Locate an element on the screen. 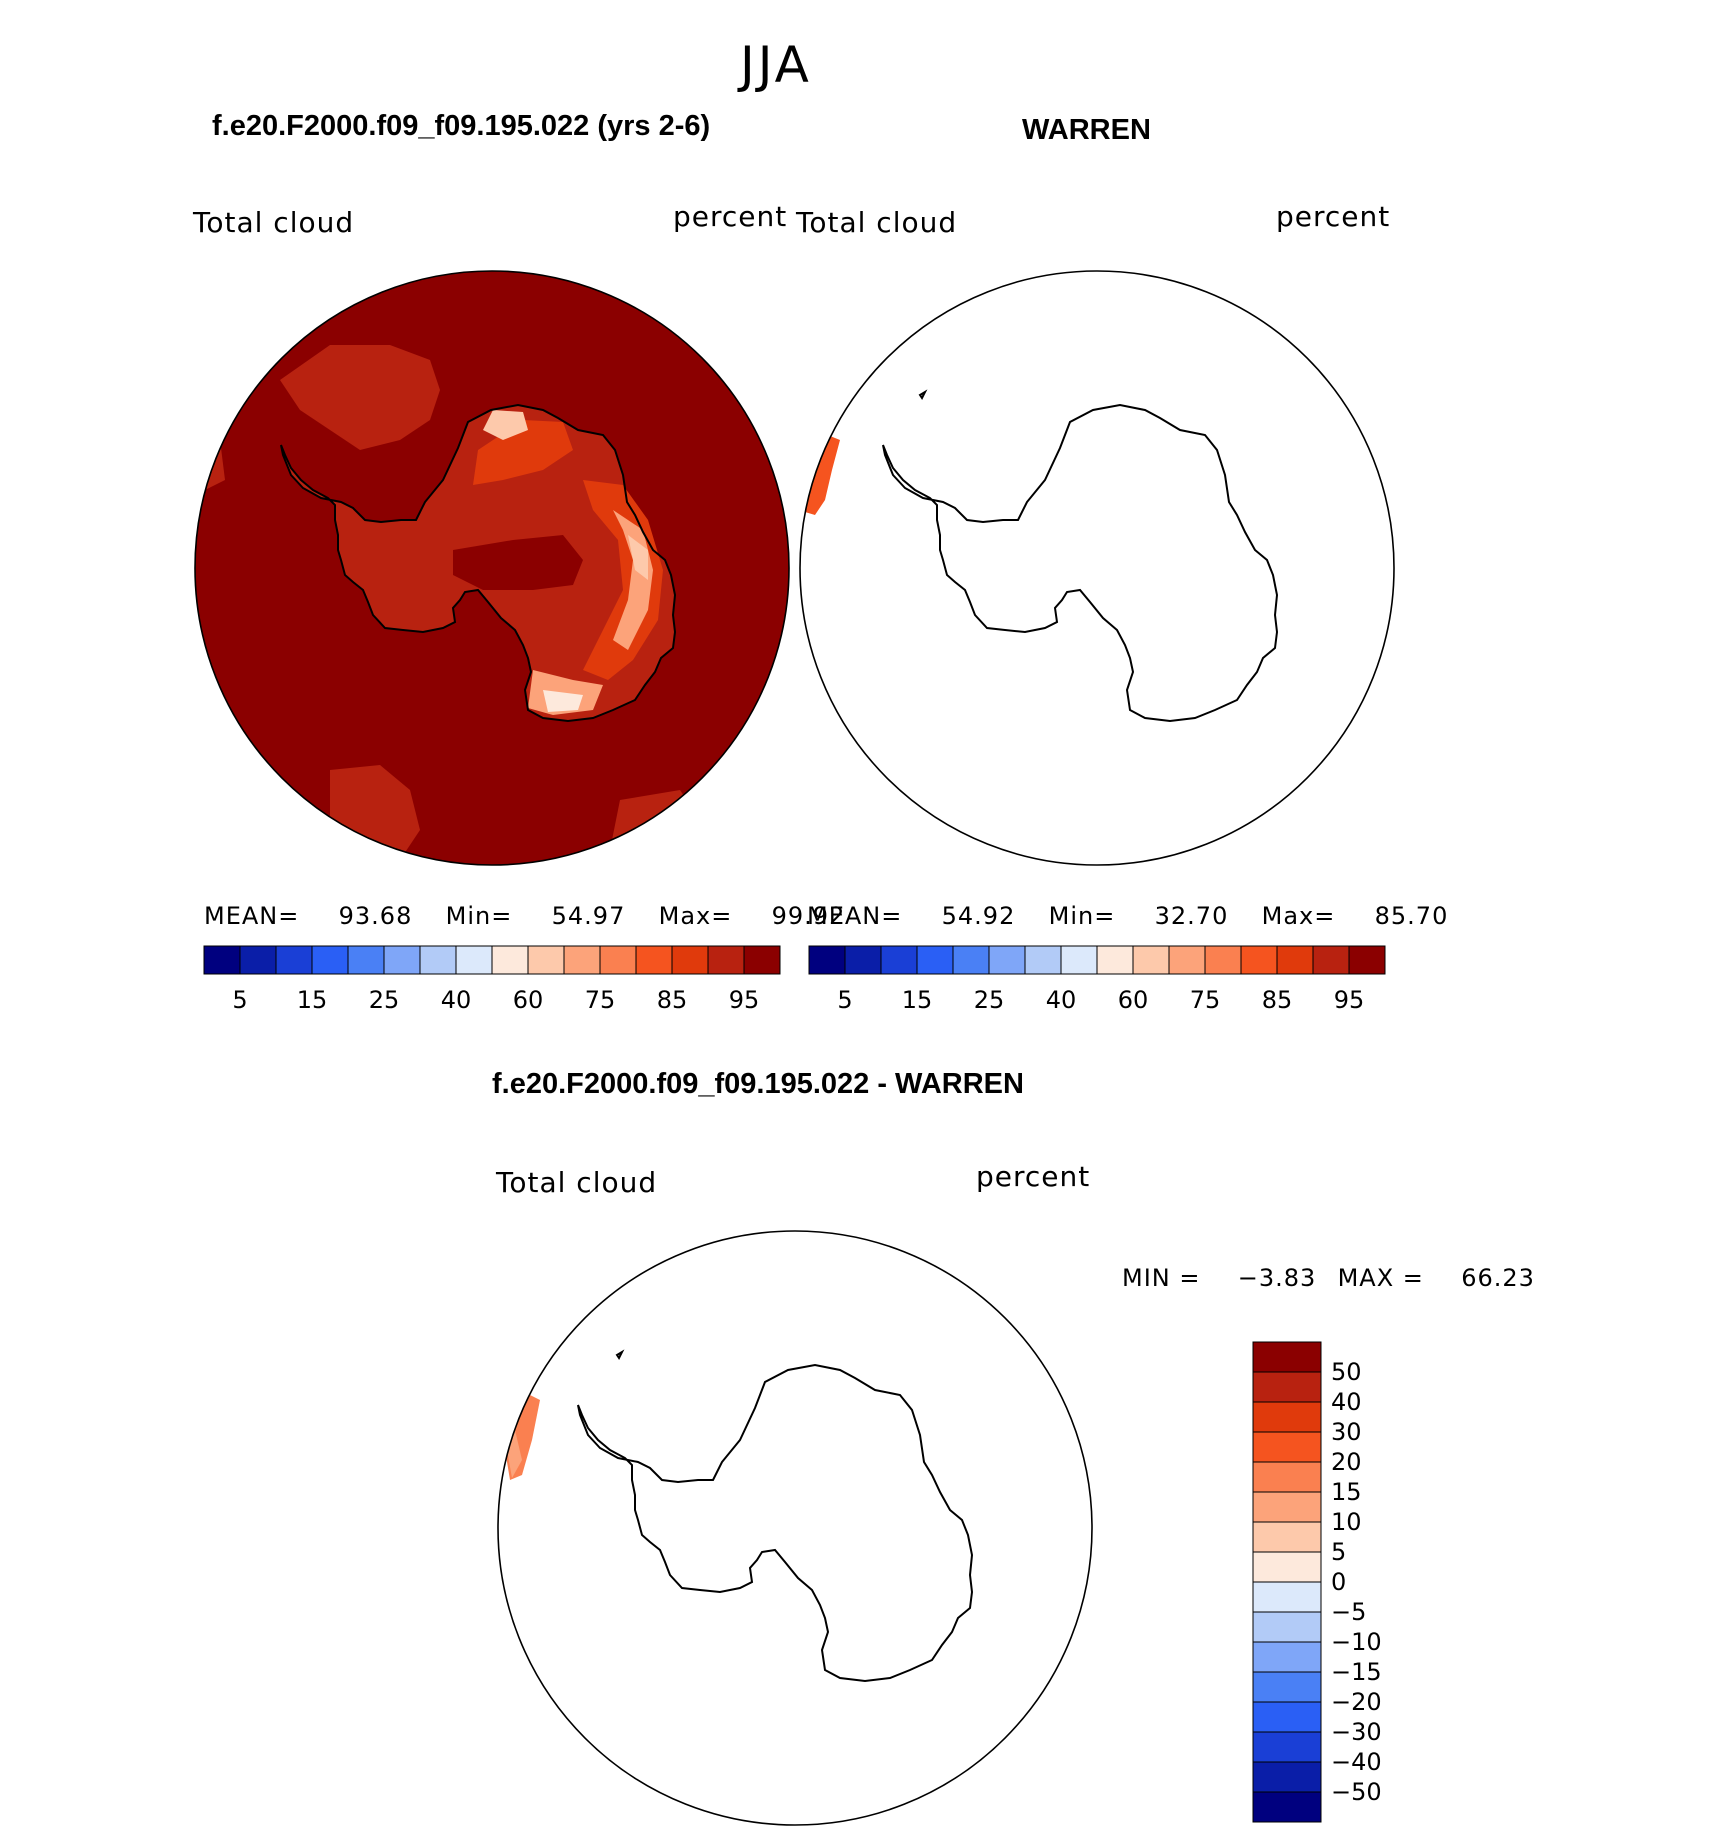 This screenshot has width=1710, height=1839. mean-label: MEAN= is located at coordinates (855, 916).